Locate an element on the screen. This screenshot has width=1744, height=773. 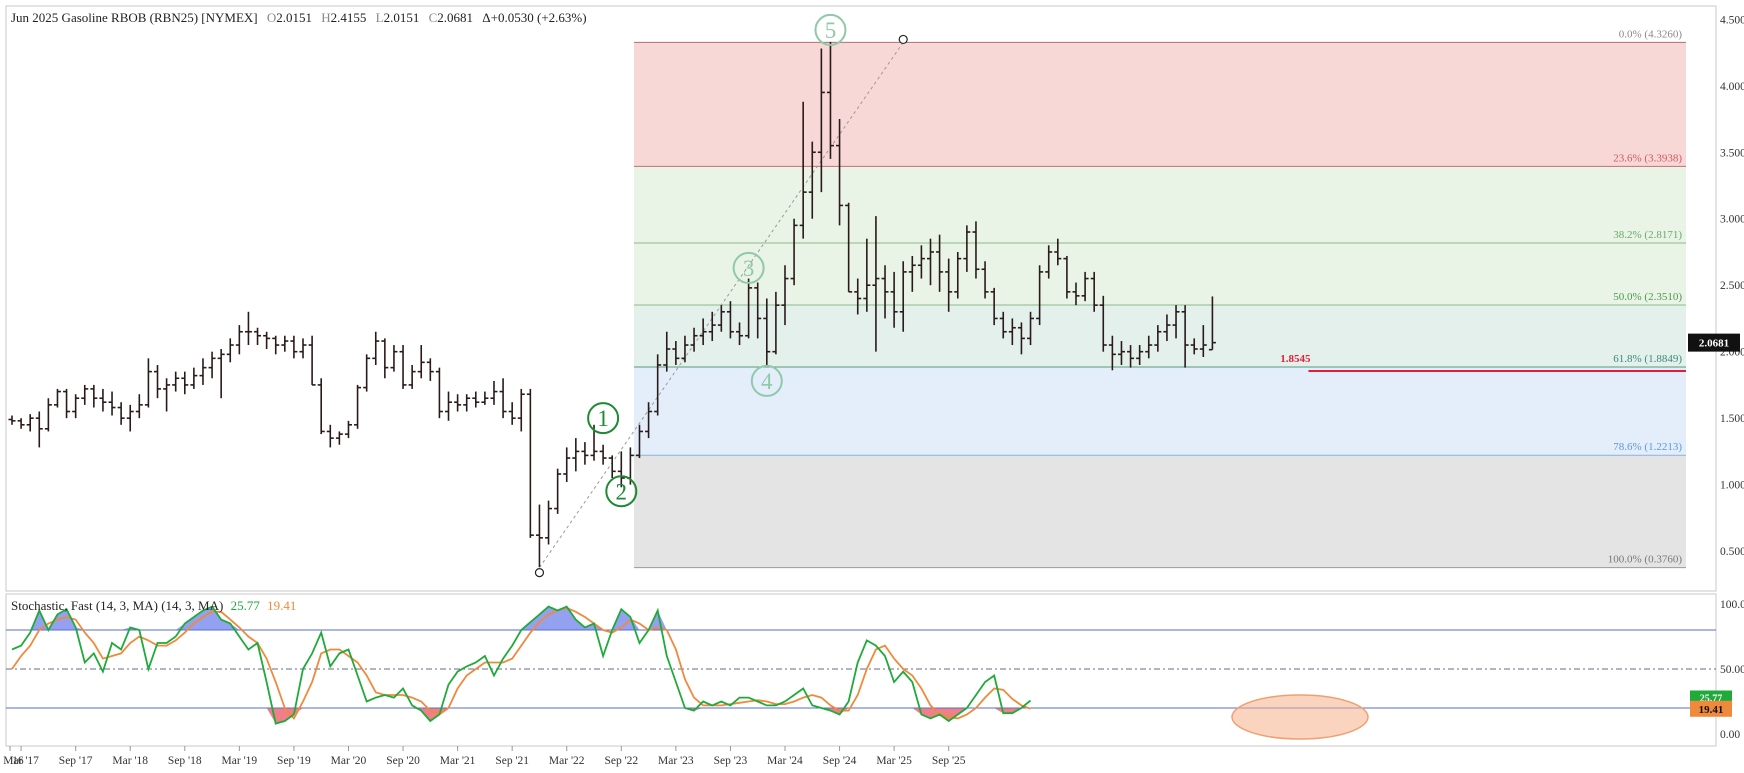
time-axis-tick: Mar '21 is located at coordinates (458, 761).